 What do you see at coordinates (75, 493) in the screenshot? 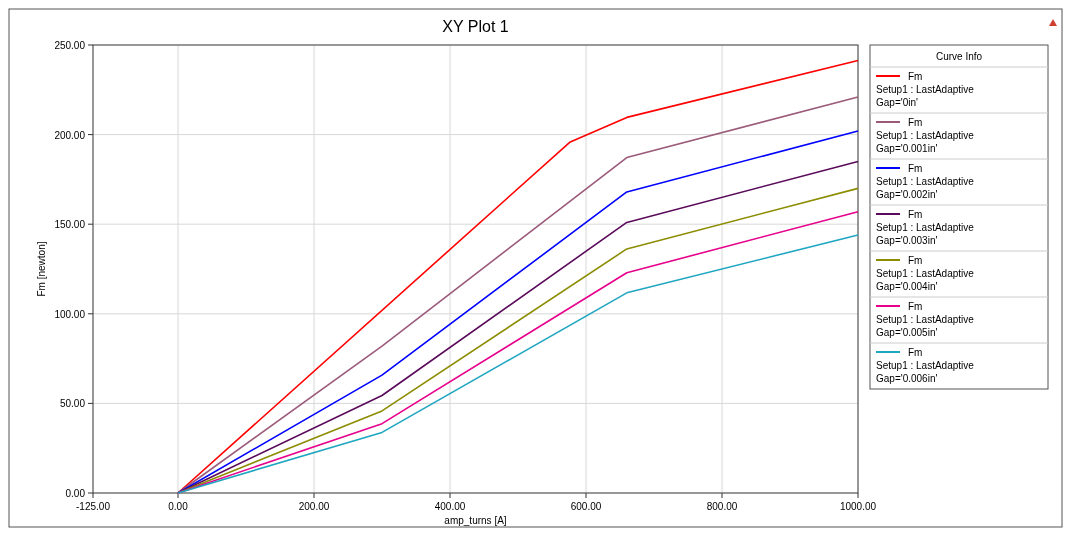
I see `y-tick-label: 0.00` at bounding box center [75, 493].